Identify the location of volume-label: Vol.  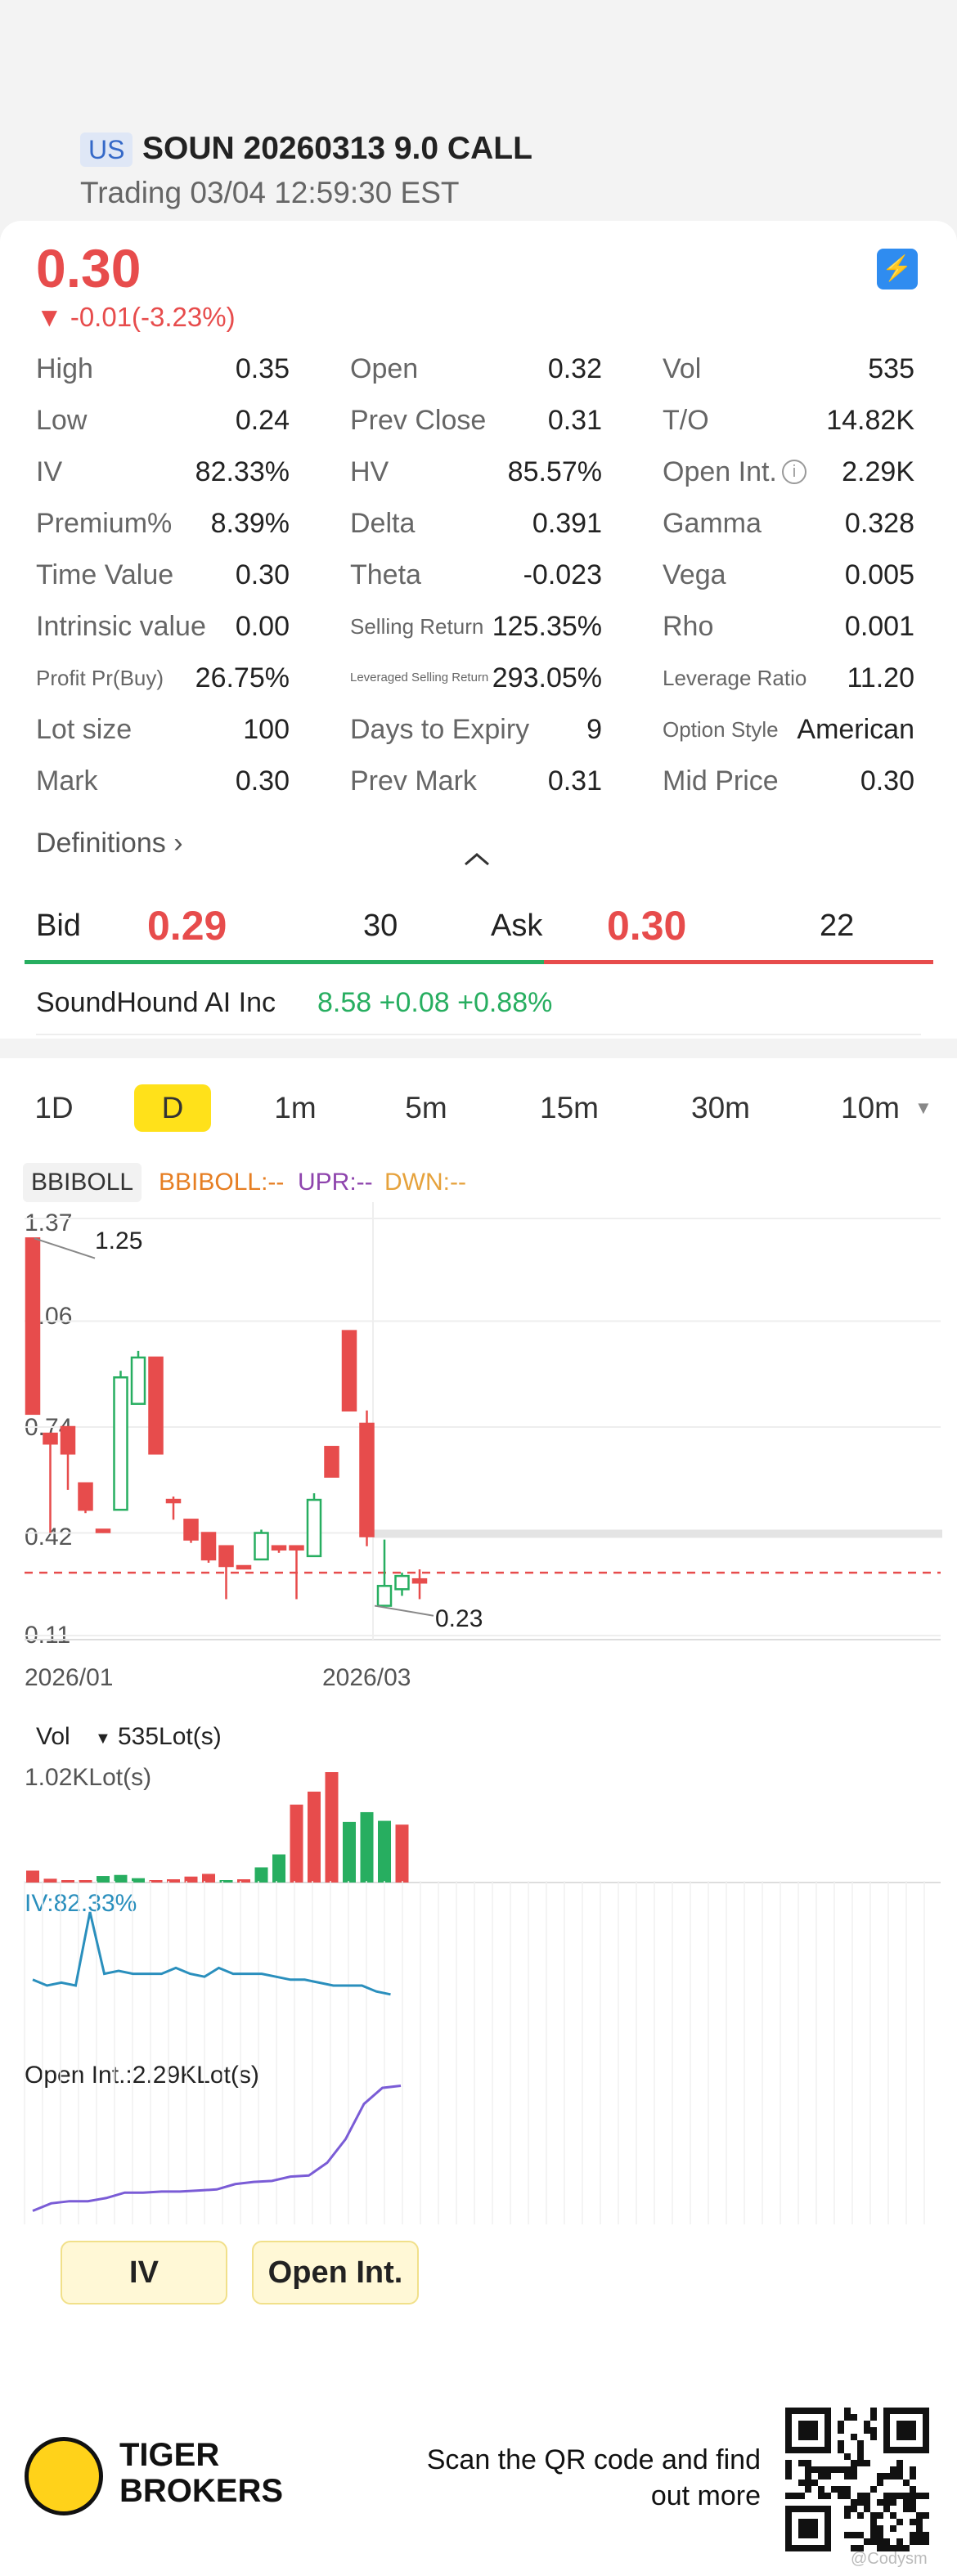
(53, 1736).